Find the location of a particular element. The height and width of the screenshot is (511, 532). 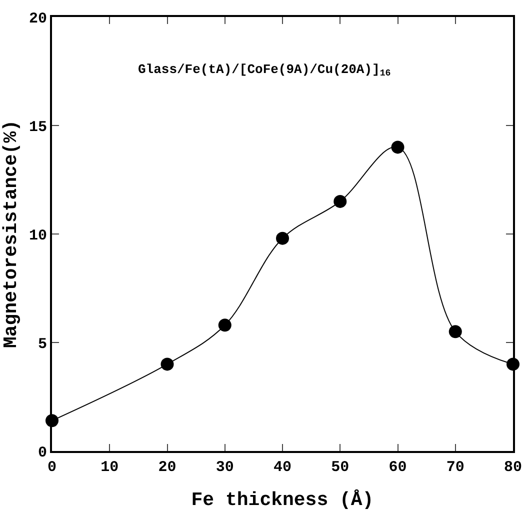

x-tick-label: 60 is located at coordinates (397, 467).